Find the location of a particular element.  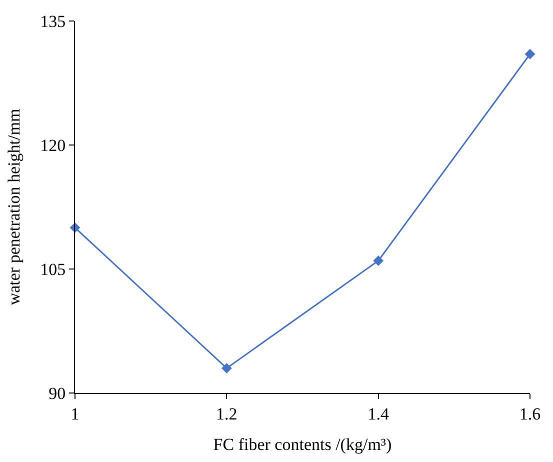

y-tick-label: 90 is located at coordinates (57, 393).